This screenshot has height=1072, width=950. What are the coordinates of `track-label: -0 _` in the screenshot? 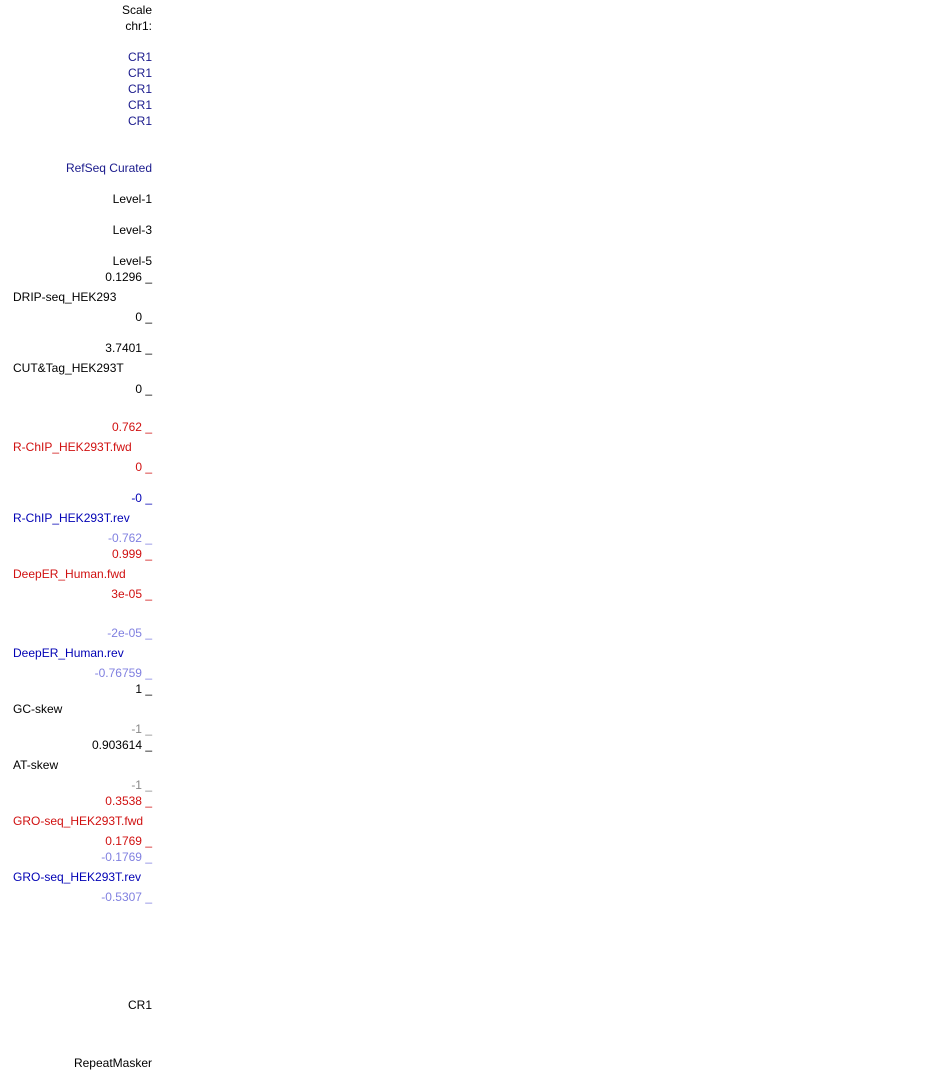 It's located at (141, 498).